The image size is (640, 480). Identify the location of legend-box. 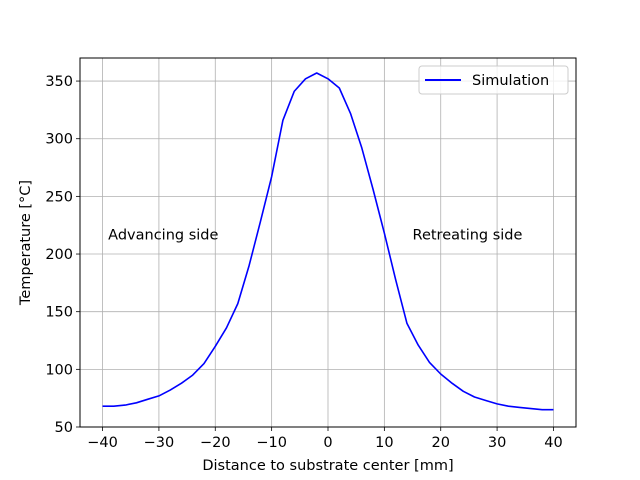
(493, 80).